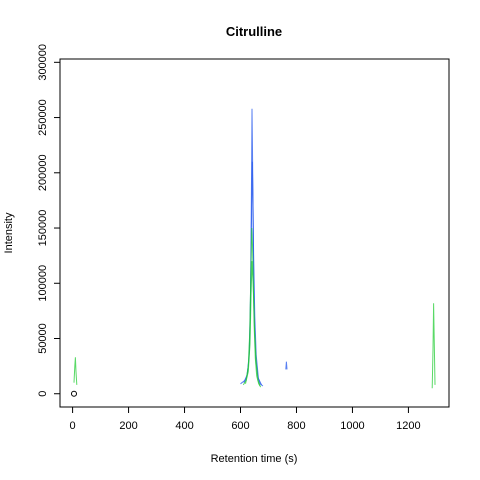 This screenshot has height=480, width=480. What do you see at coordinates (43, 394) in the screenshot?
I see `y-tick-label: 0` at bounding box center [43, 394].